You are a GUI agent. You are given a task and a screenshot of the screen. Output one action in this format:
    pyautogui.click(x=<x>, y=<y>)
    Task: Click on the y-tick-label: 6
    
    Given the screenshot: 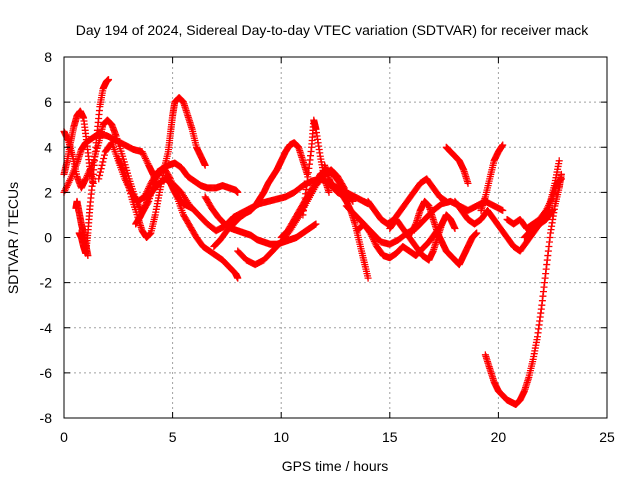 What is the action you would take?
    pyautogui.click(x=48, y=102)
    